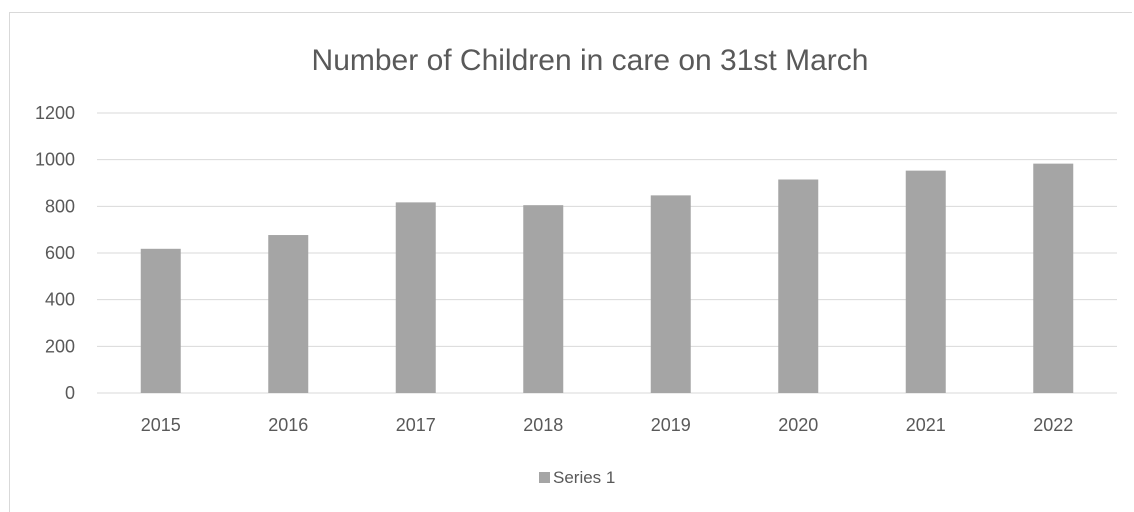 The image size is (1134, 512). I want to click on bar-2020, so click(798, 286).